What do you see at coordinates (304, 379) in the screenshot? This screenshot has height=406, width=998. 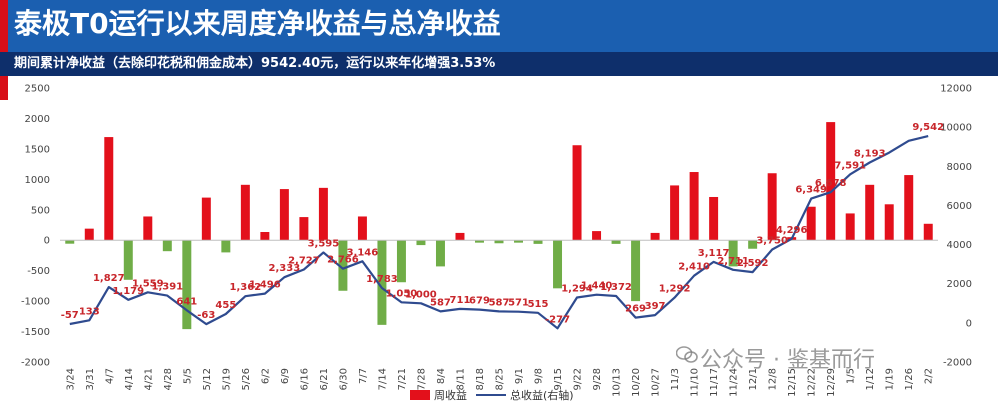 I see `x-tick-label: 6/16` at bounding box center [304, 379].